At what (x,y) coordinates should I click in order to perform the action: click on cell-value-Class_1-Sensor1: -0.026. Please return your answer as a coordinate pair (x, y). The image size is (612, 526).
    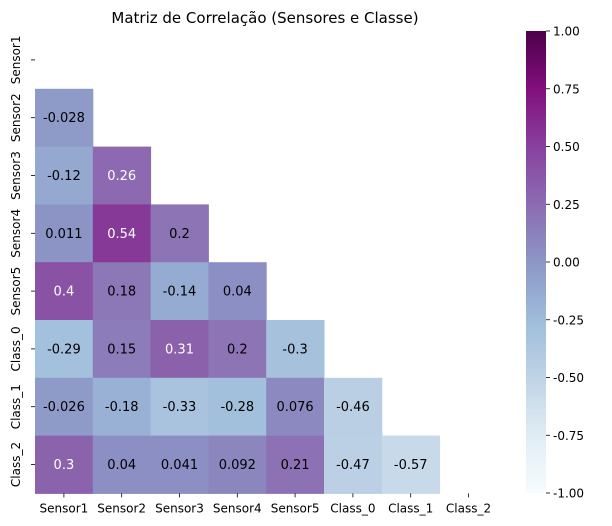
    Looking at the image, I should click on (64, 407).